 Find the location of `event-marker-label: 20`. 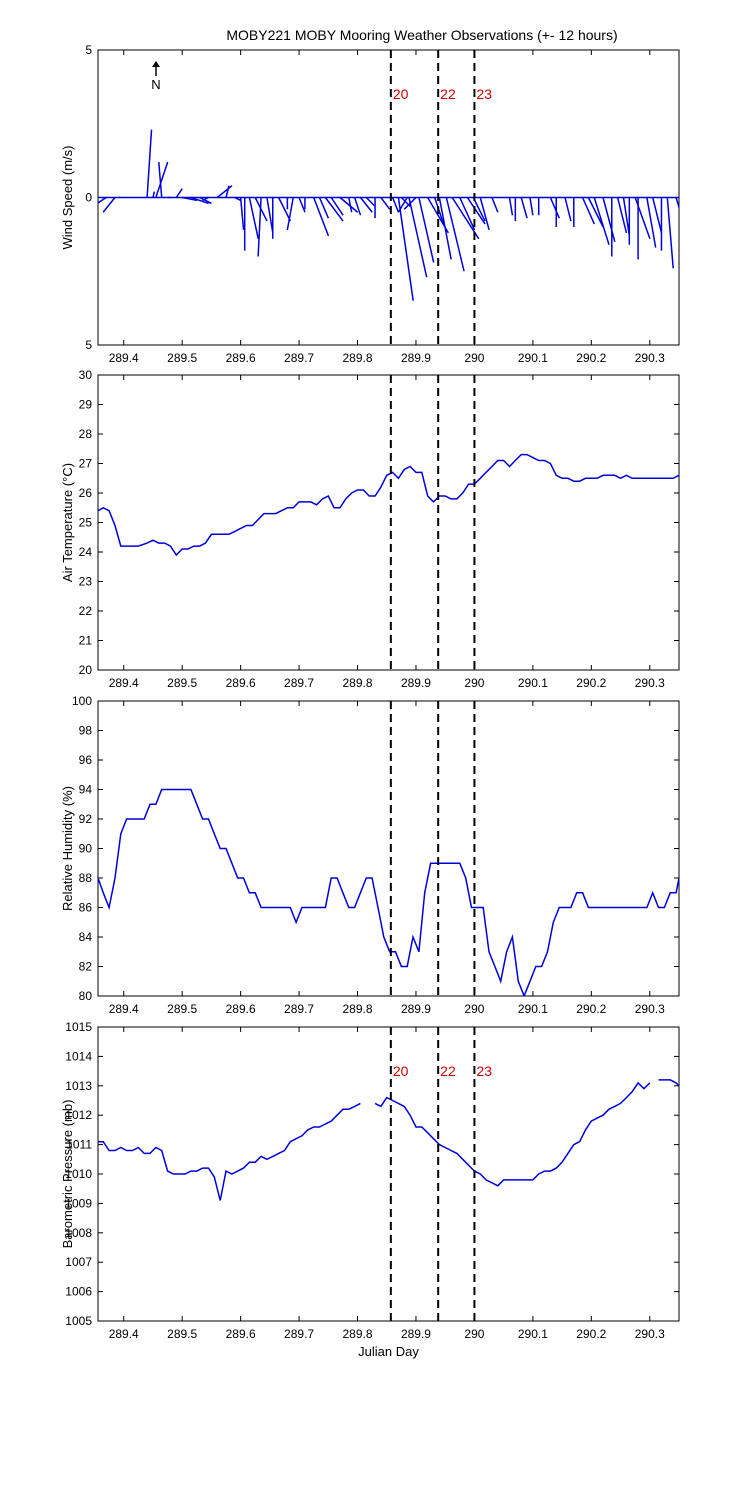

event-marker-label: 20 is located at coordinates (401, 1071).